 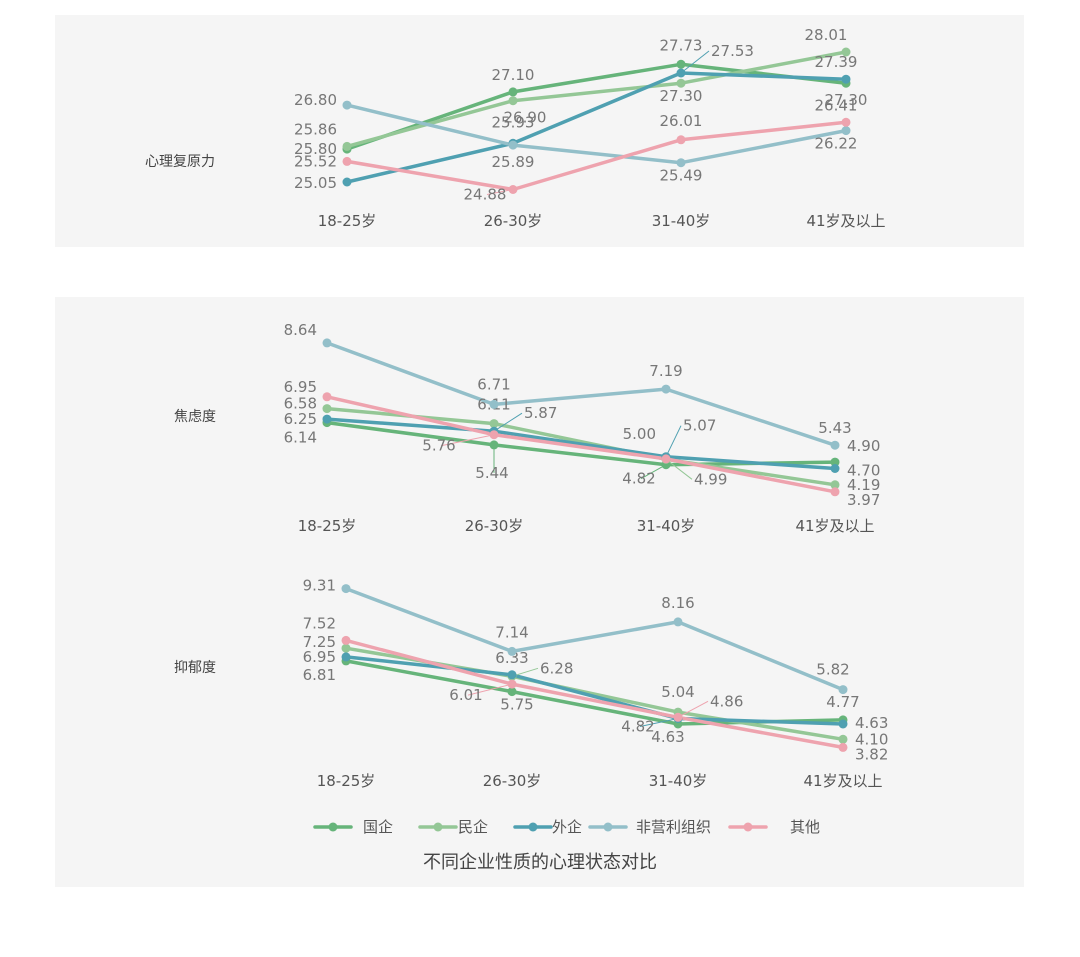 What do you see at coordinates (693, 709) in the screenshot?
I see `chart-2-leader-other` at bounding box center [693, 709].